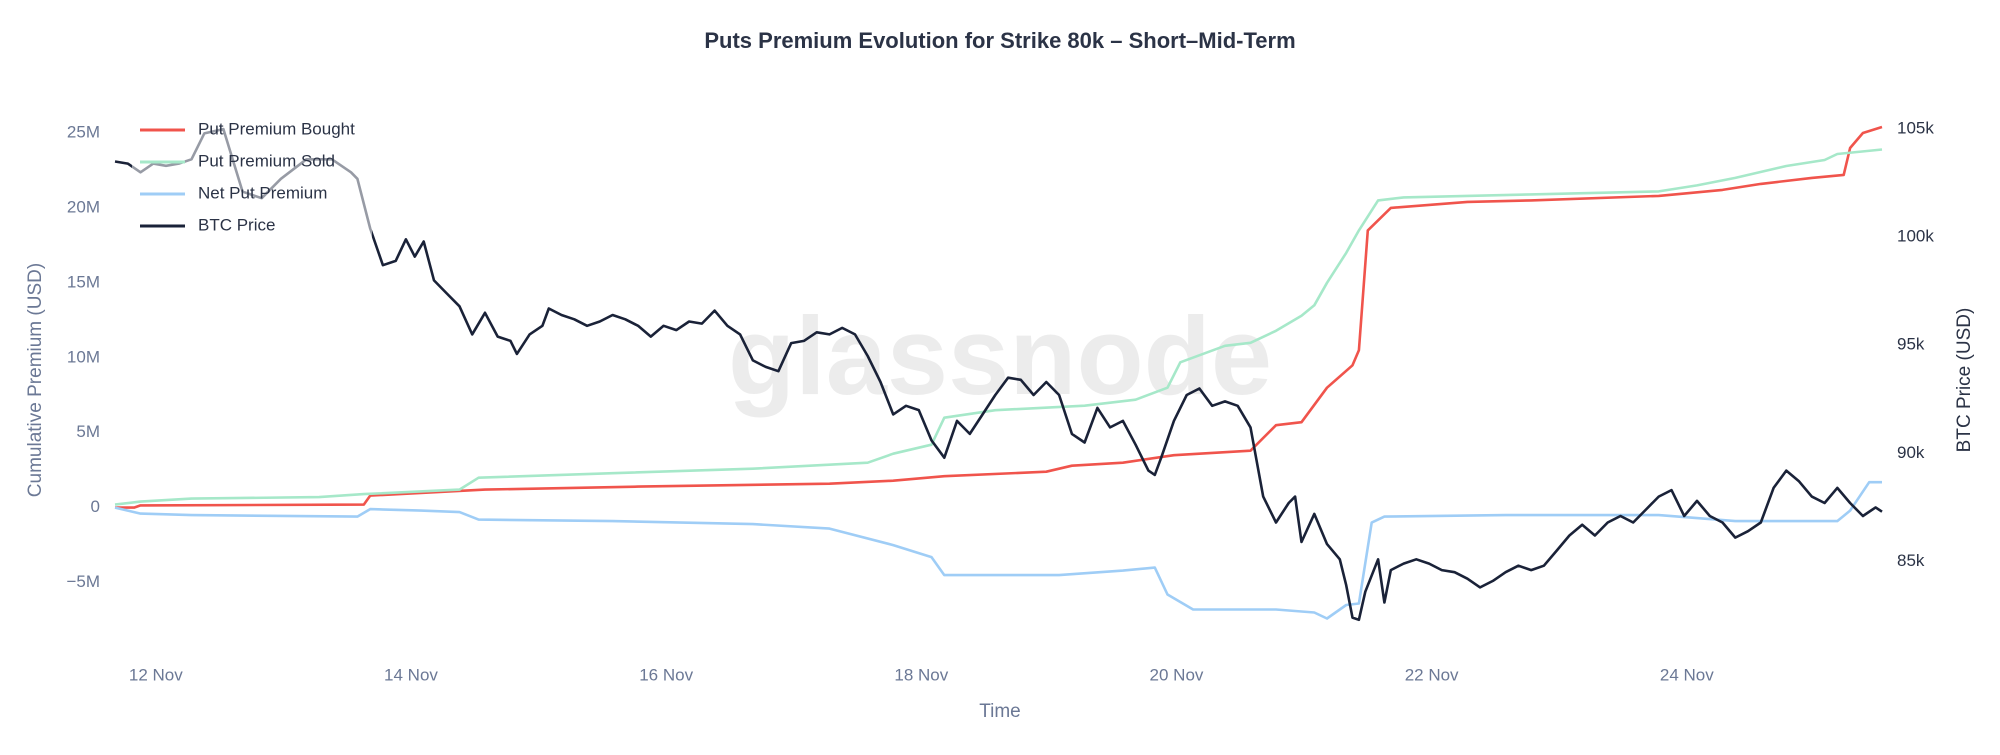  What do you see at coordinates (921, 674) in the screenshot?
I see `x-tick-label: 18 Nov` at bounding box center [921, 674].